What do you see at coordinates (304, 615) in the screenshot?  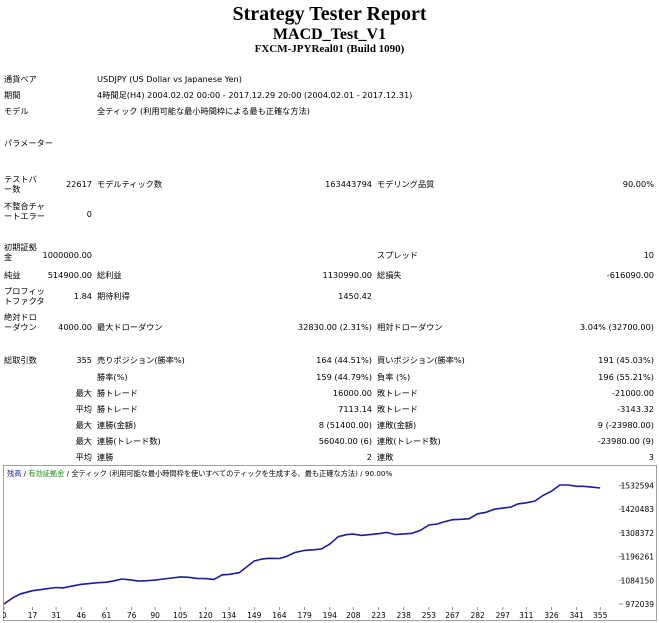 I see `x-tick-label: 179` at bounding box center [304, 615].